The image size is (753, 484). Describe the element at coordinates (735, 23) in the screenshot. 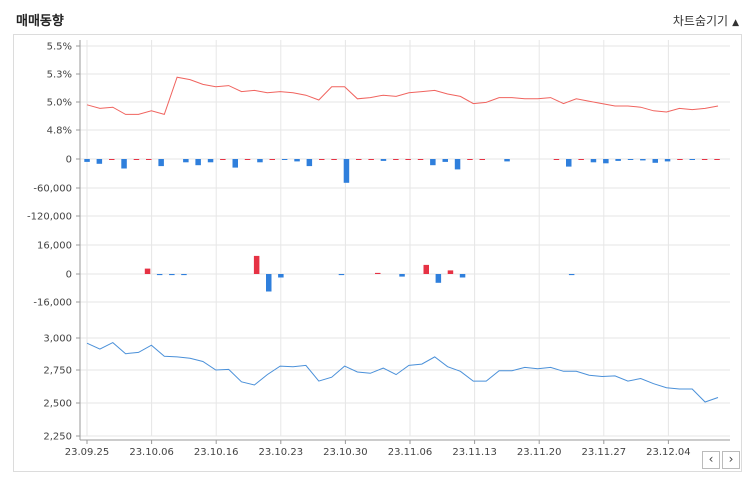

I see `triangle-up-icon: ▲` at that location.